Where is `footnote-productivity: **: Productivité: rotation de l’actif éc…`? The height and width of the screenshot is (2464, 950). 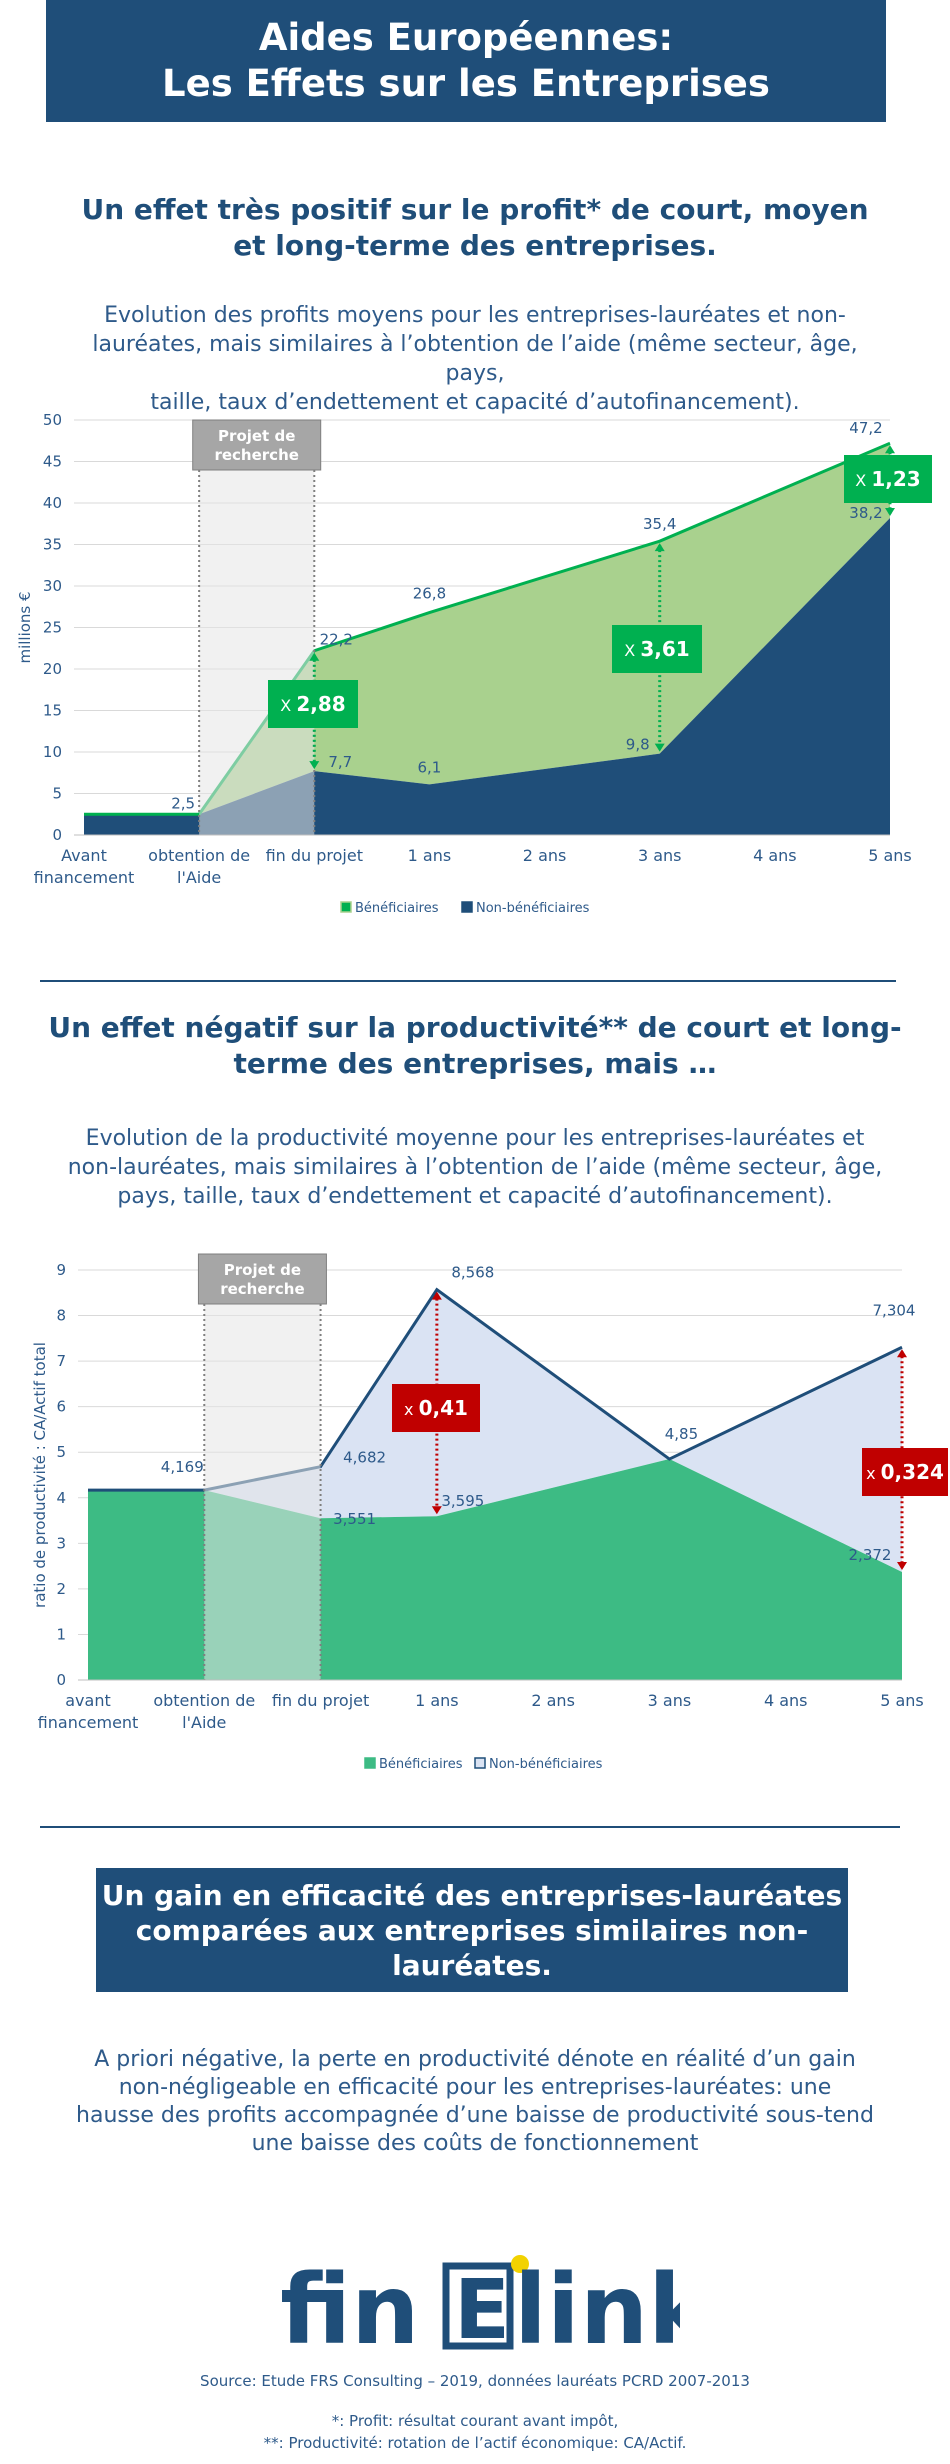 footnote-productivity: **: Productivité: rotation de l’actif éc… is located at coordinates (475, 2443).